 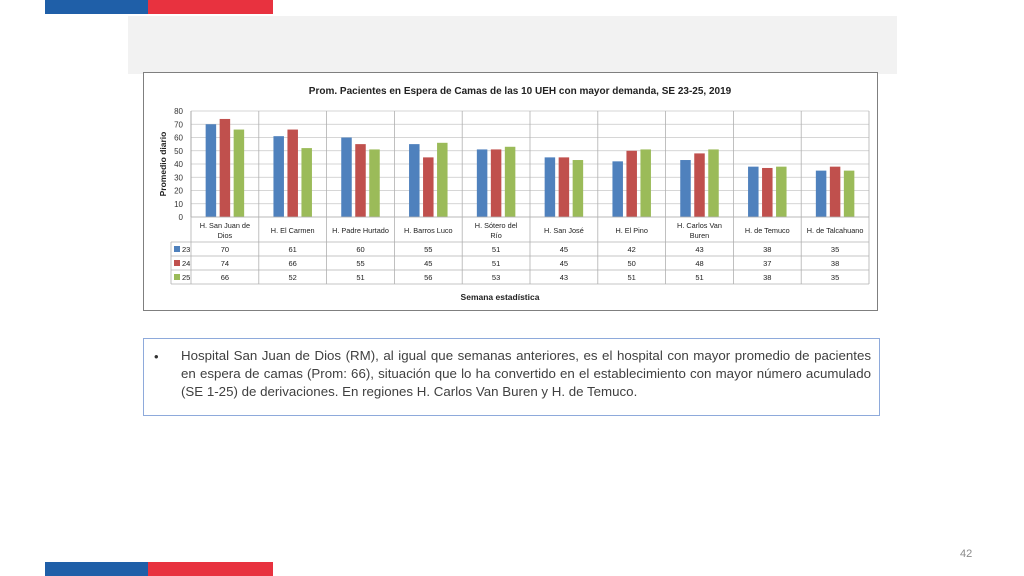 What do you see at coordinates (178, 164) in the screenshot?
I see `y-tick-label: 40` at bounding box center [178, 164].